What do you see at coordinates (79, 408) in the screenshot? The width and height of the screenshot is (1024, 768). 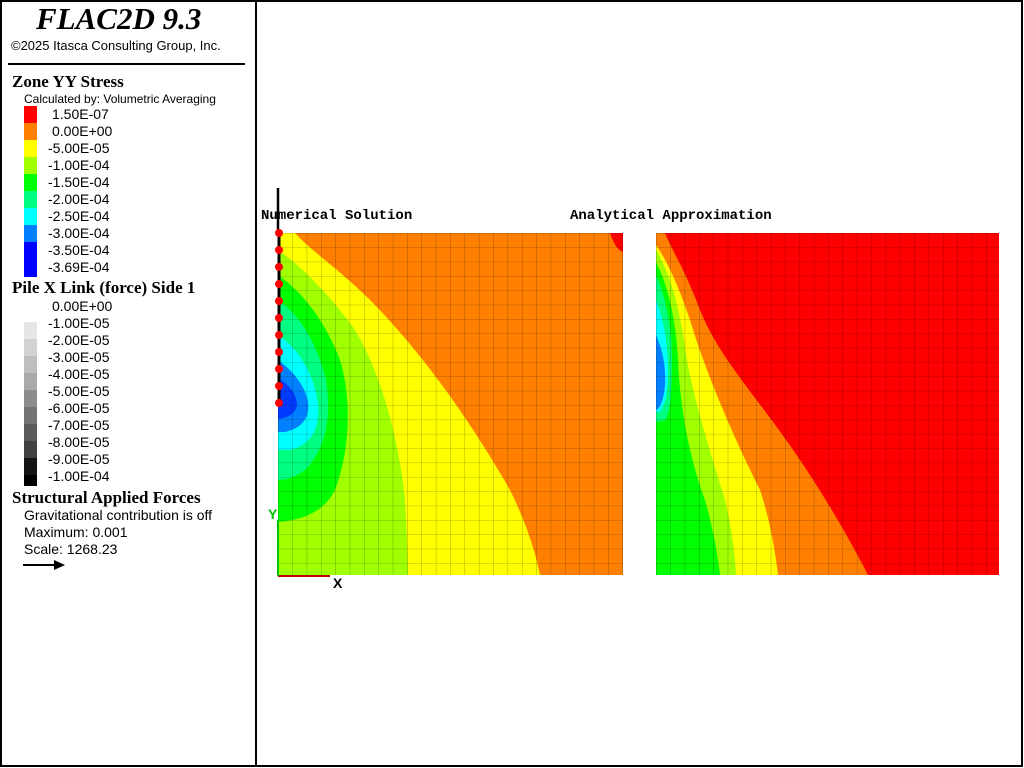 I see `legend-label: -6.00E-05` at bounding box center [79, 408].